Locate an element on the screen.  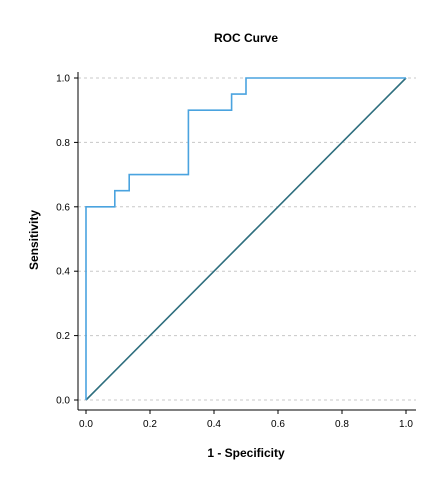
y-axis-label: Sensitivity is located at coordinates (34, 240).